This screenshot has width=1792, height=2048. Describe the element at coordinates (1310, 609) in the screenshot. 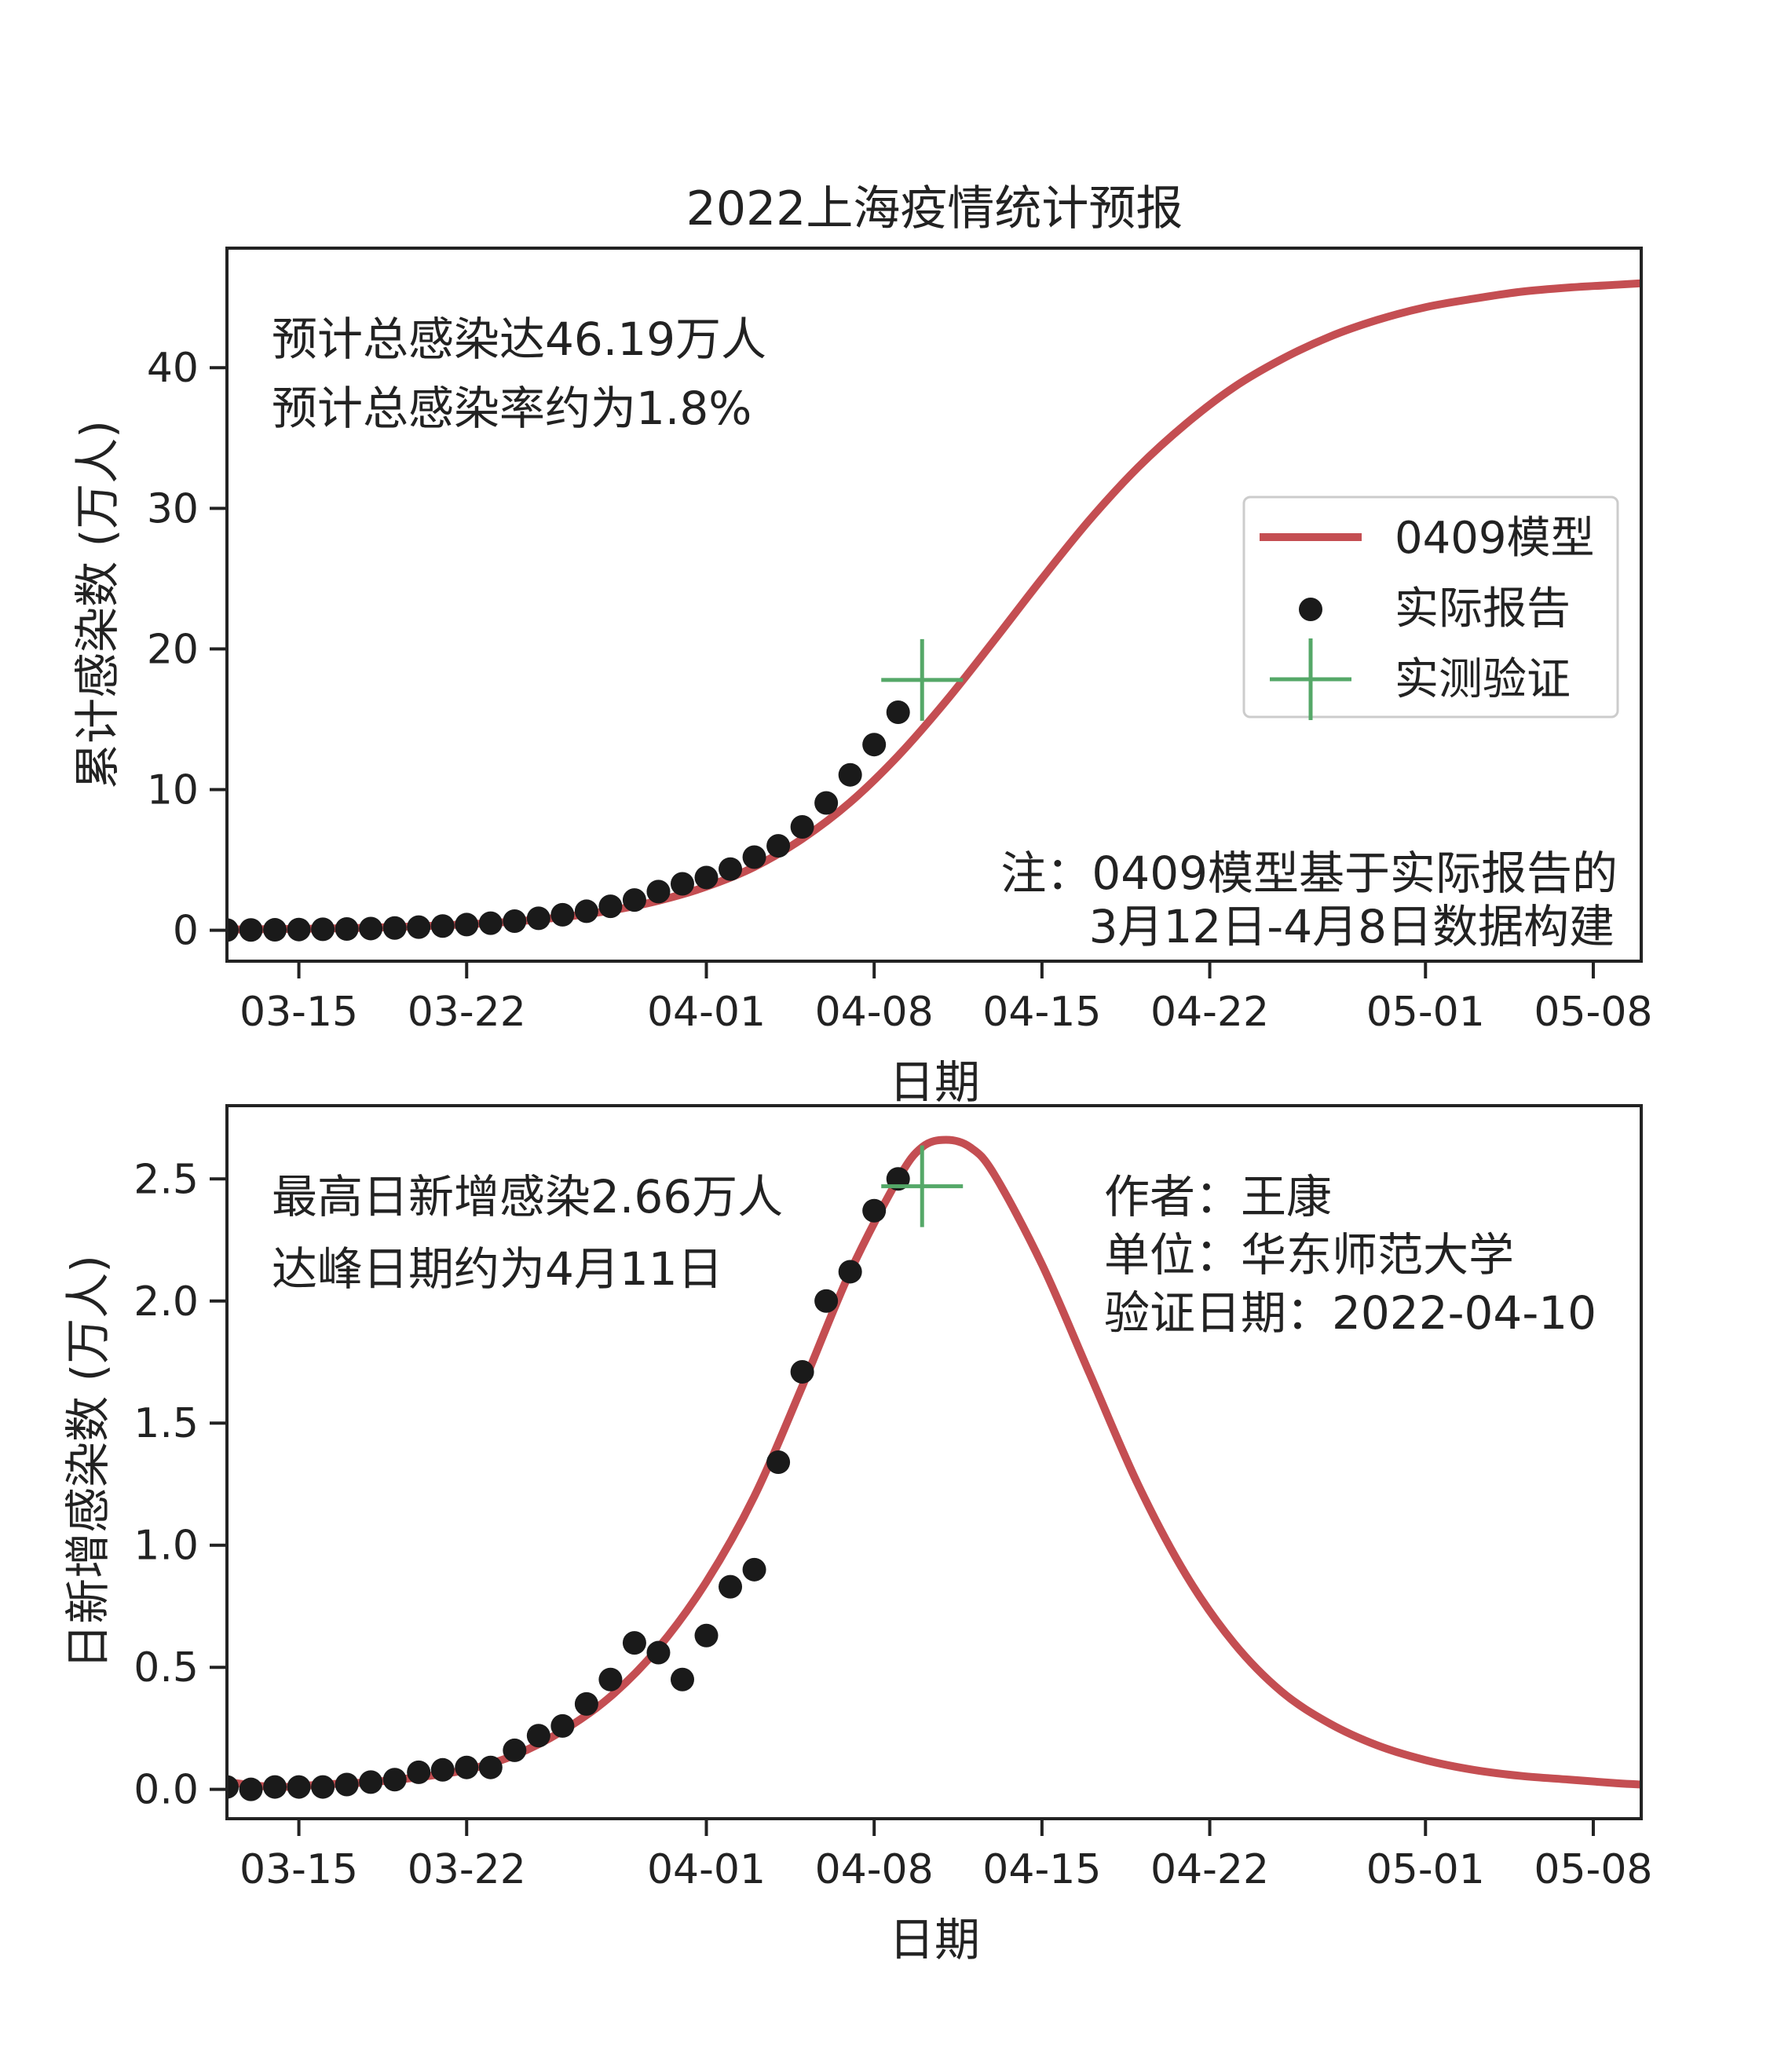

I see `legend-actual-dot-icon` at that location.